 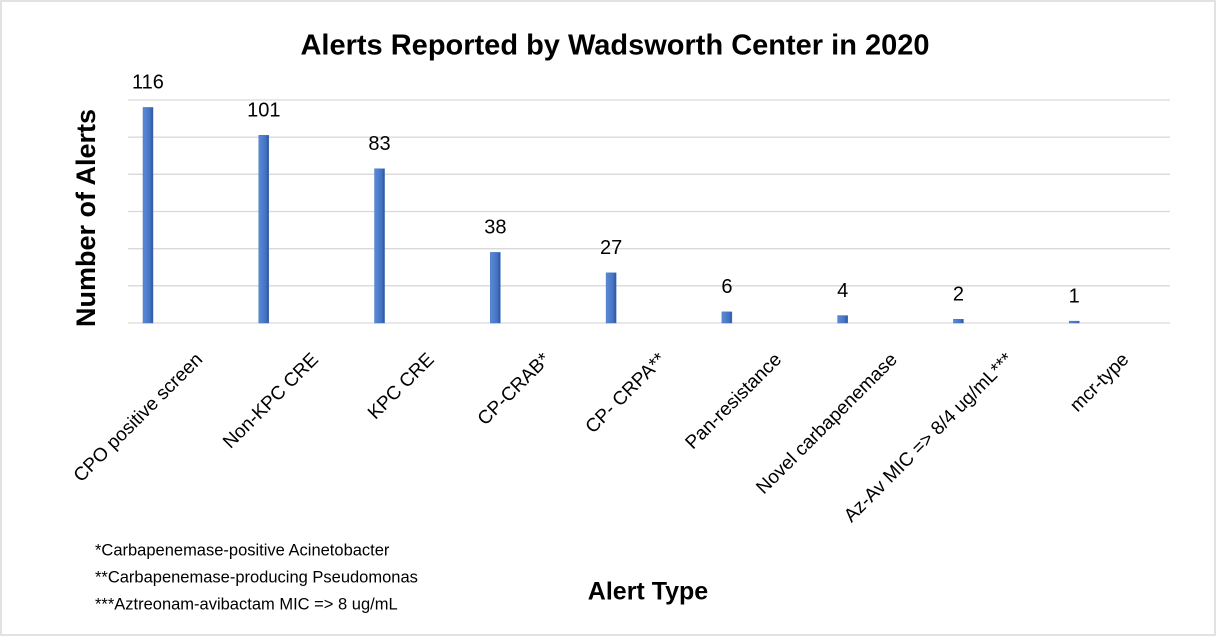 What do you see at coordinates (246, 604) in the screenshot?
I see `footnote: ***Aztreonam-avibactam MIC => 8 ug/mL` at bounding box center [246, 604].